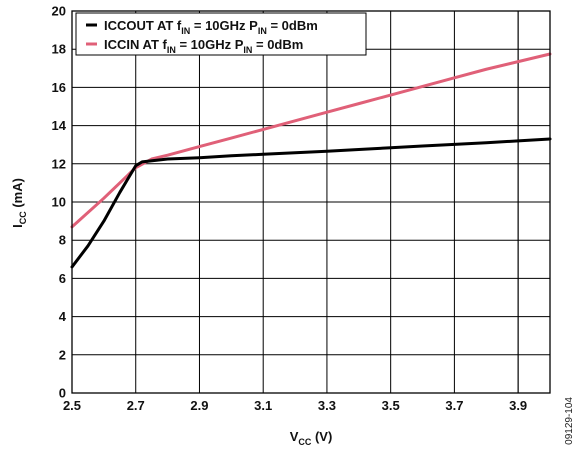 The width and height of the screenshot is (577, 451). I want to click on x-tick-label: 3.7, so click(454, 405).